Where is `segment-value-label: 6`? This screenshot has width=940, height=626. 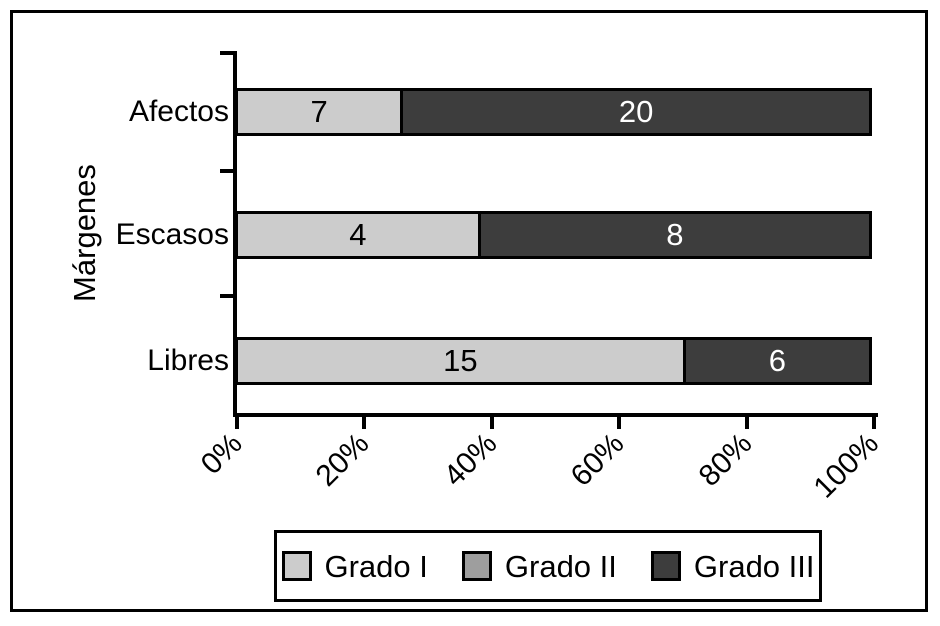
segment-value-label: 6 is located at coordinates (777, 360).